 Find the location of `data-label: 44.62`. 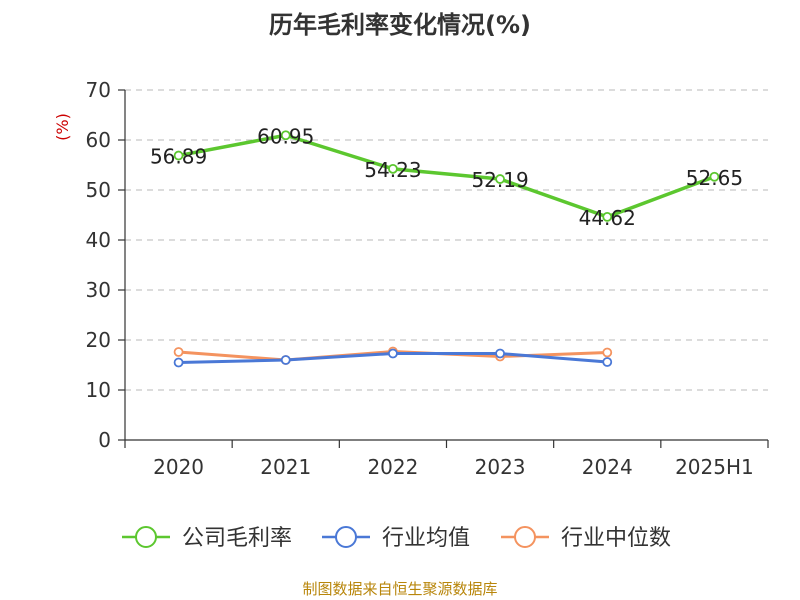

data-label: 44.62 is located at coordinates (607, 218).